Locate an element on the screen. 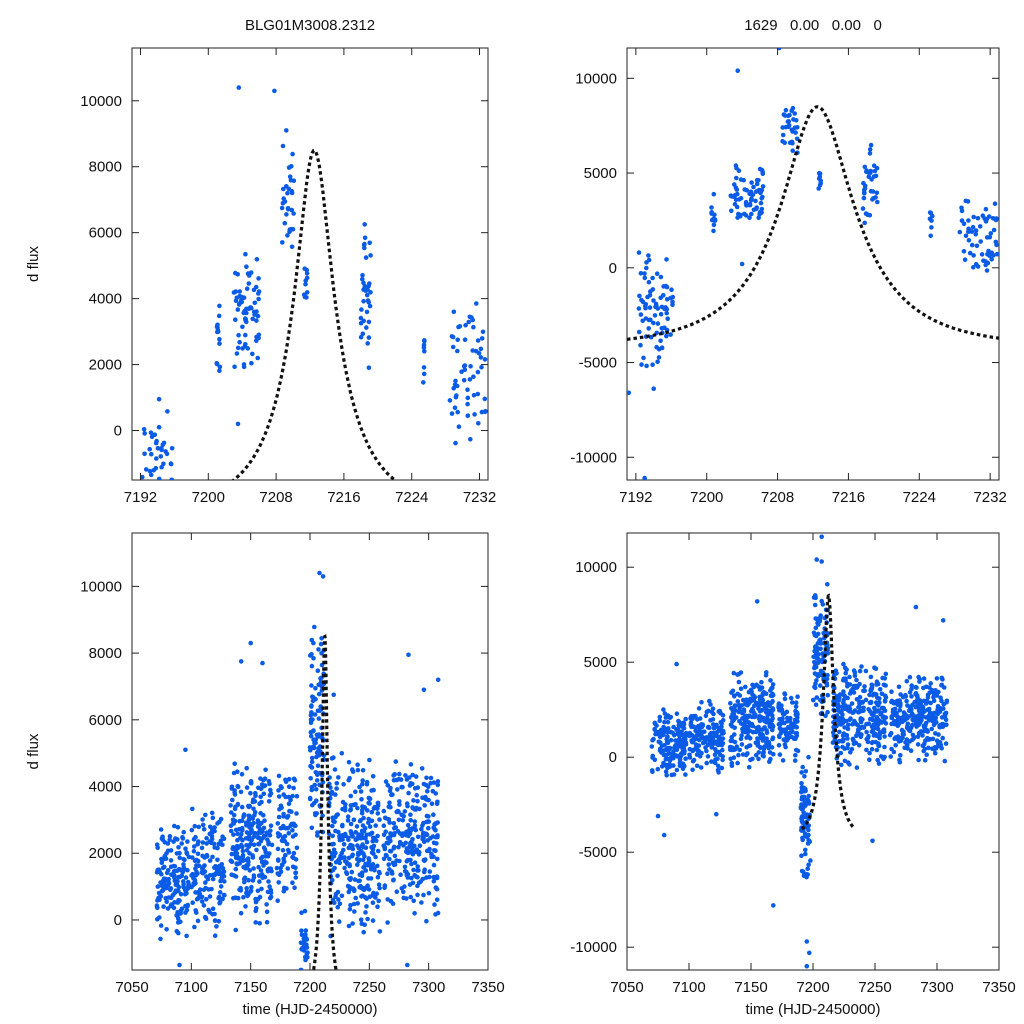  x-tick-label: 7300 is located at coordinates (936, 987).